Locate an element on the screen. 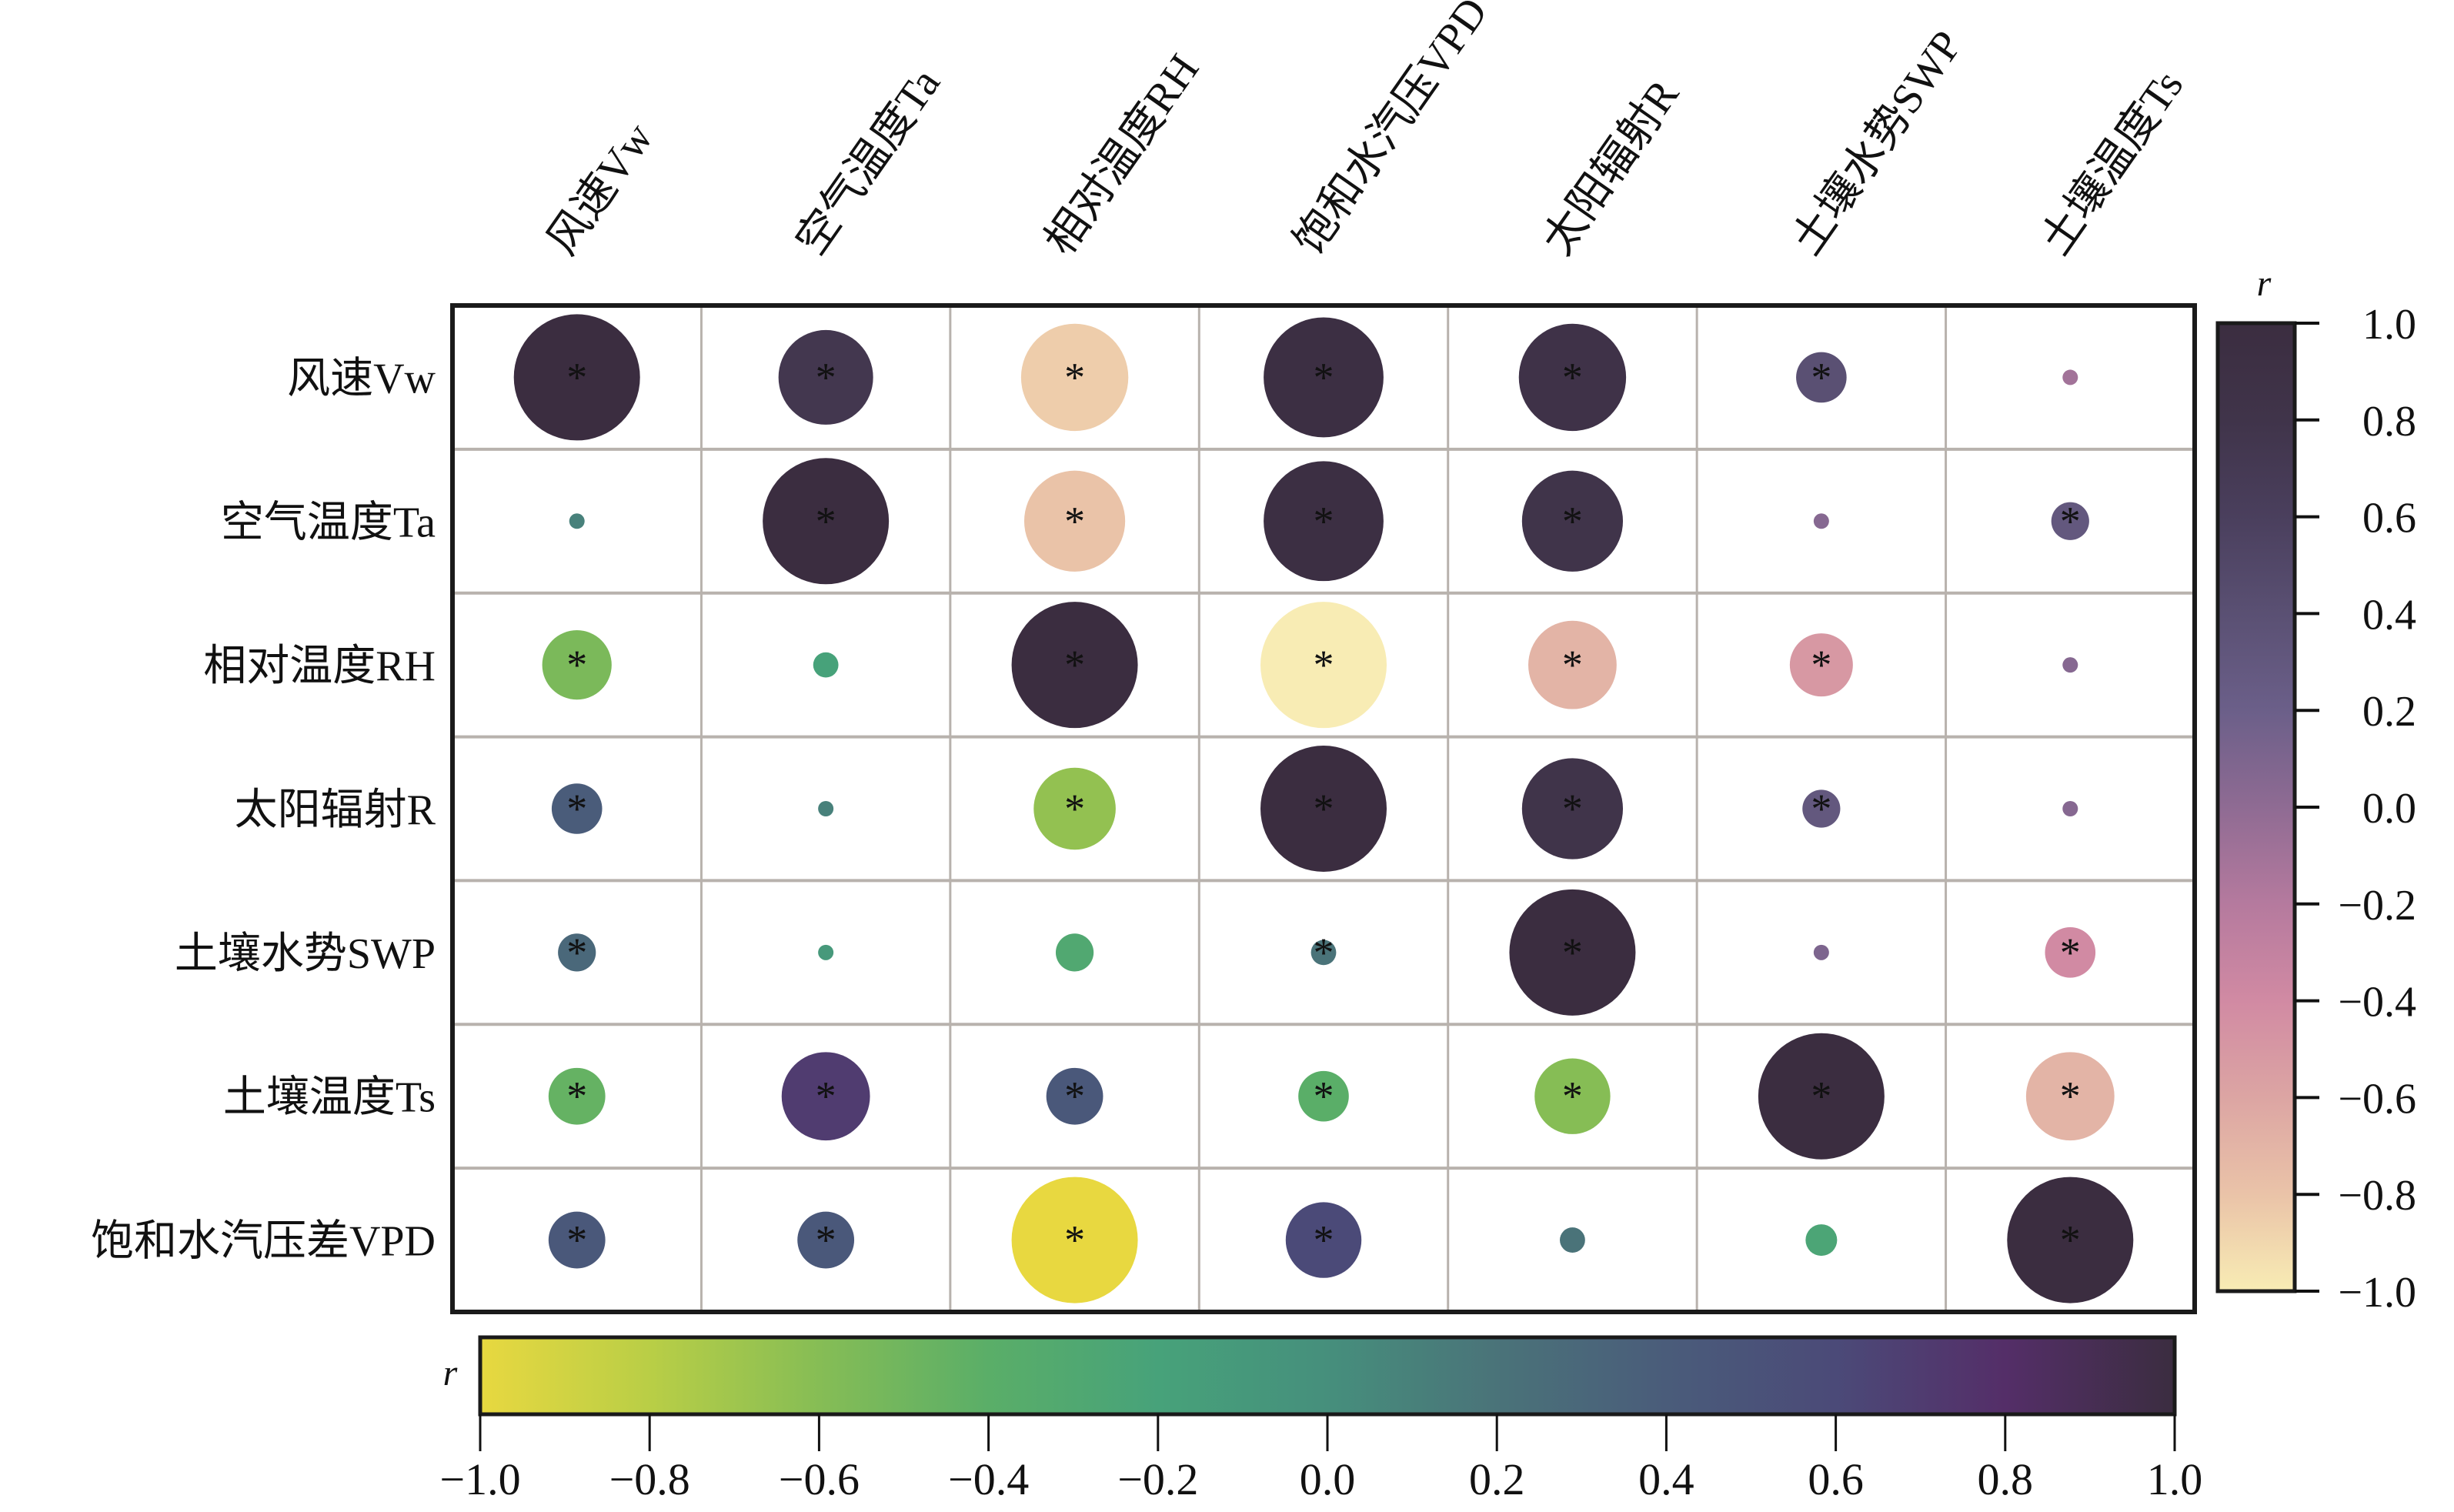  colorbar-right-tick-label: 0.4 is located at coordinates (2389, 615).